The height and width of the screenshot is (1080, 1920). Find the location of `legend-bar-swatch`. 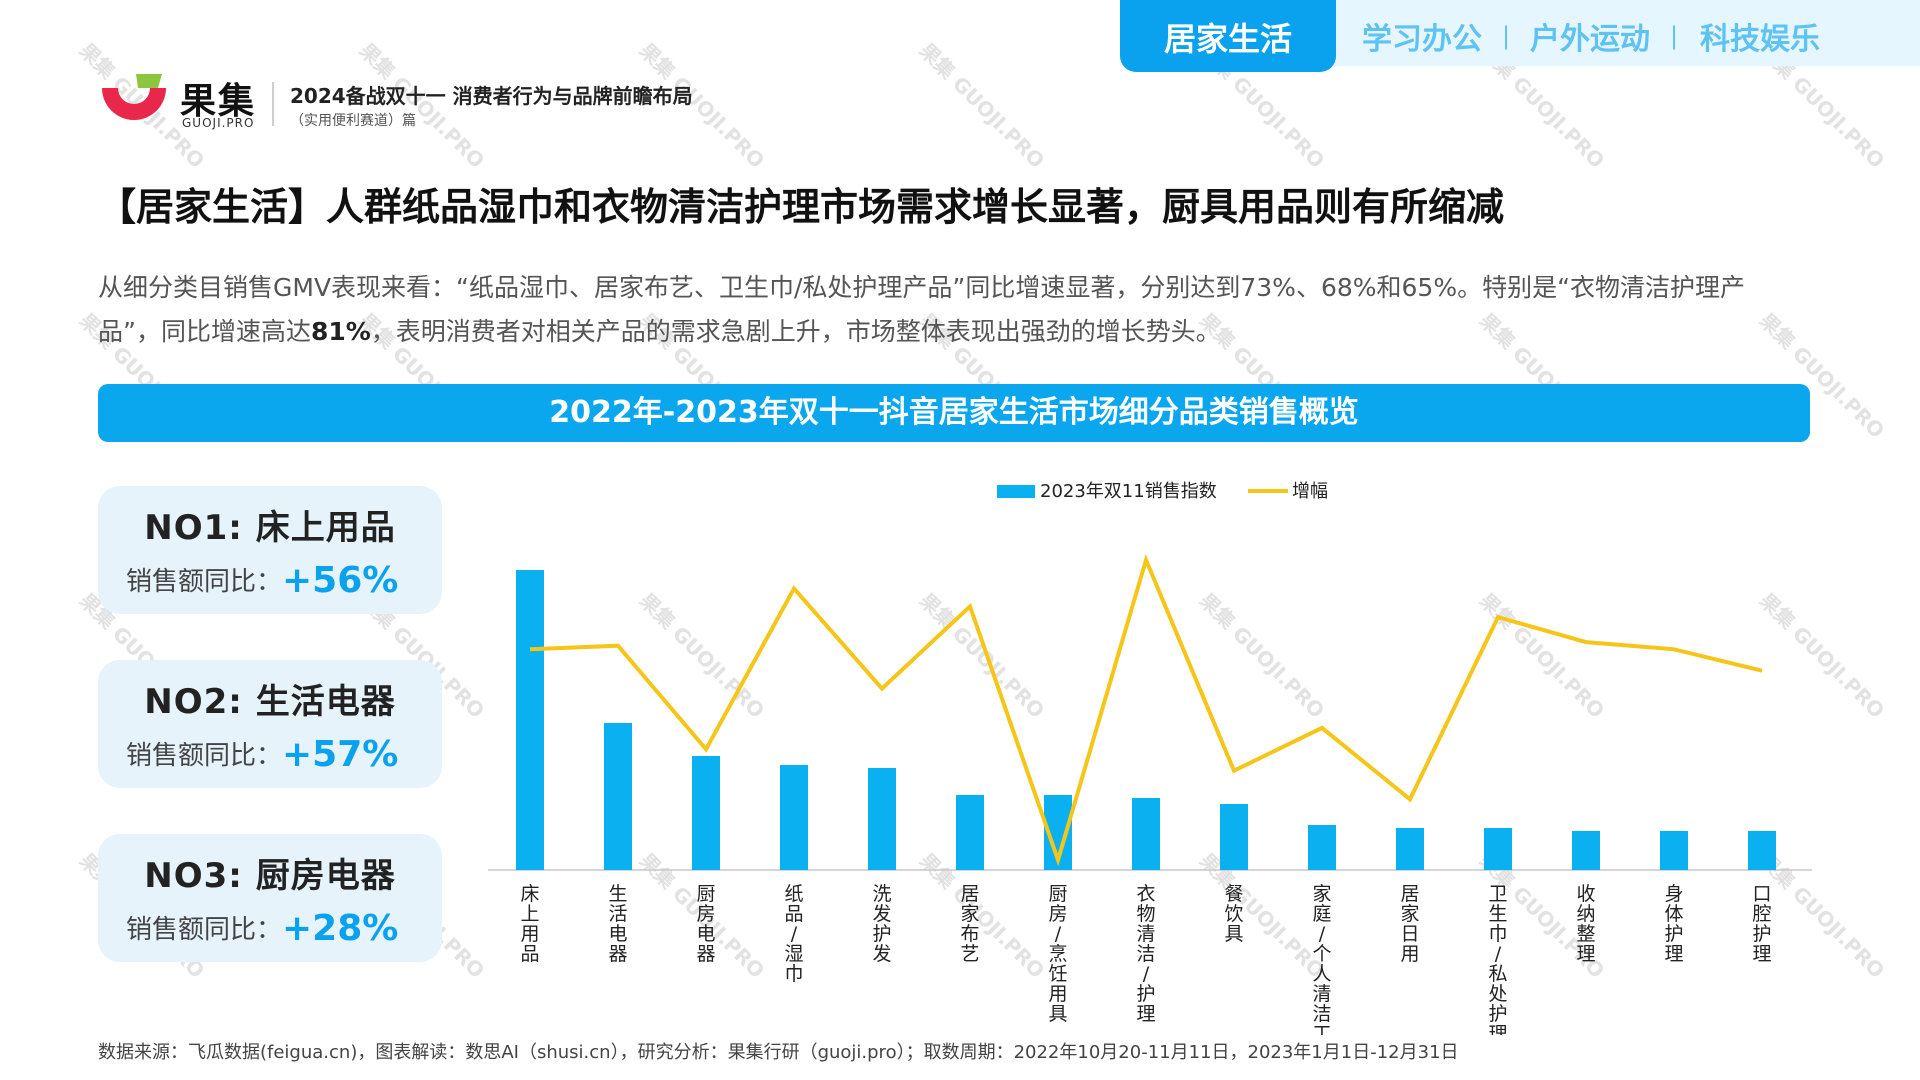

legend-bar-swatch is located at coordinates (1016, 491).